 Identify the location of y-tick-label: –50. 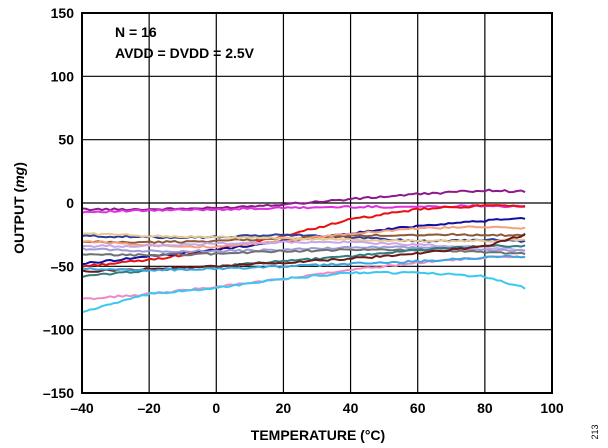
(63, 266).